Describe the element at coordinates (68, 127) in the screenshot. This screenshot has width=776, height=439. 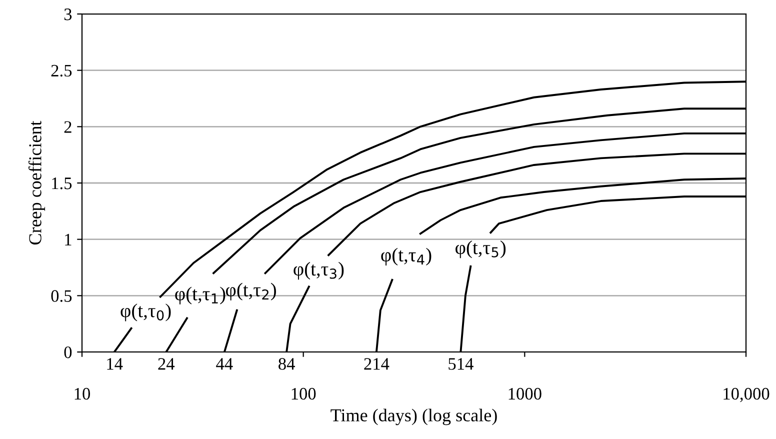
I see `y-tick-label: 2` at that location.